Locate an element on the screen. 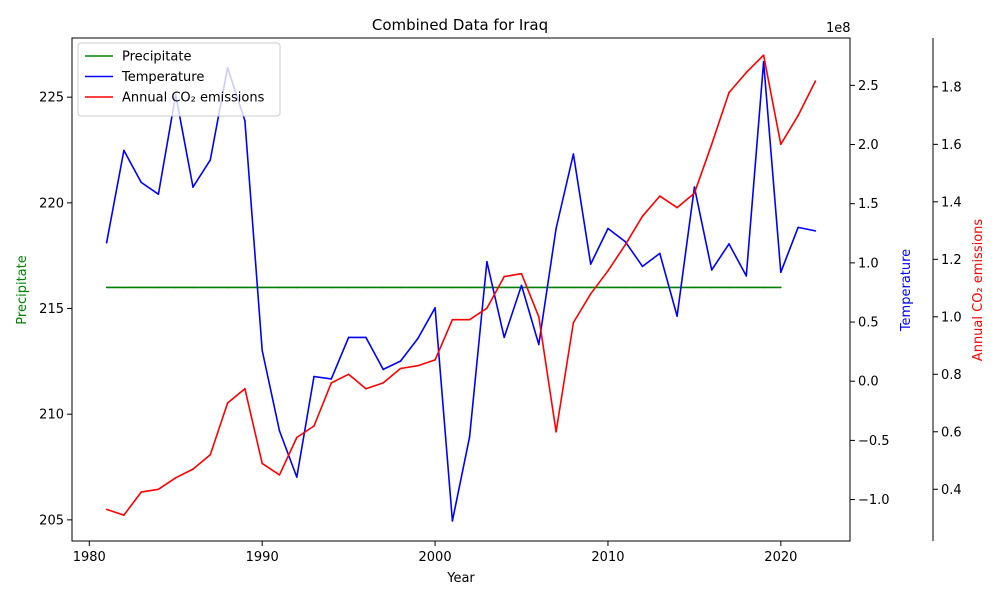 The image size is (1000, 600). chart-title: Combined Data for Iraq is located at coordinates (460, 25).